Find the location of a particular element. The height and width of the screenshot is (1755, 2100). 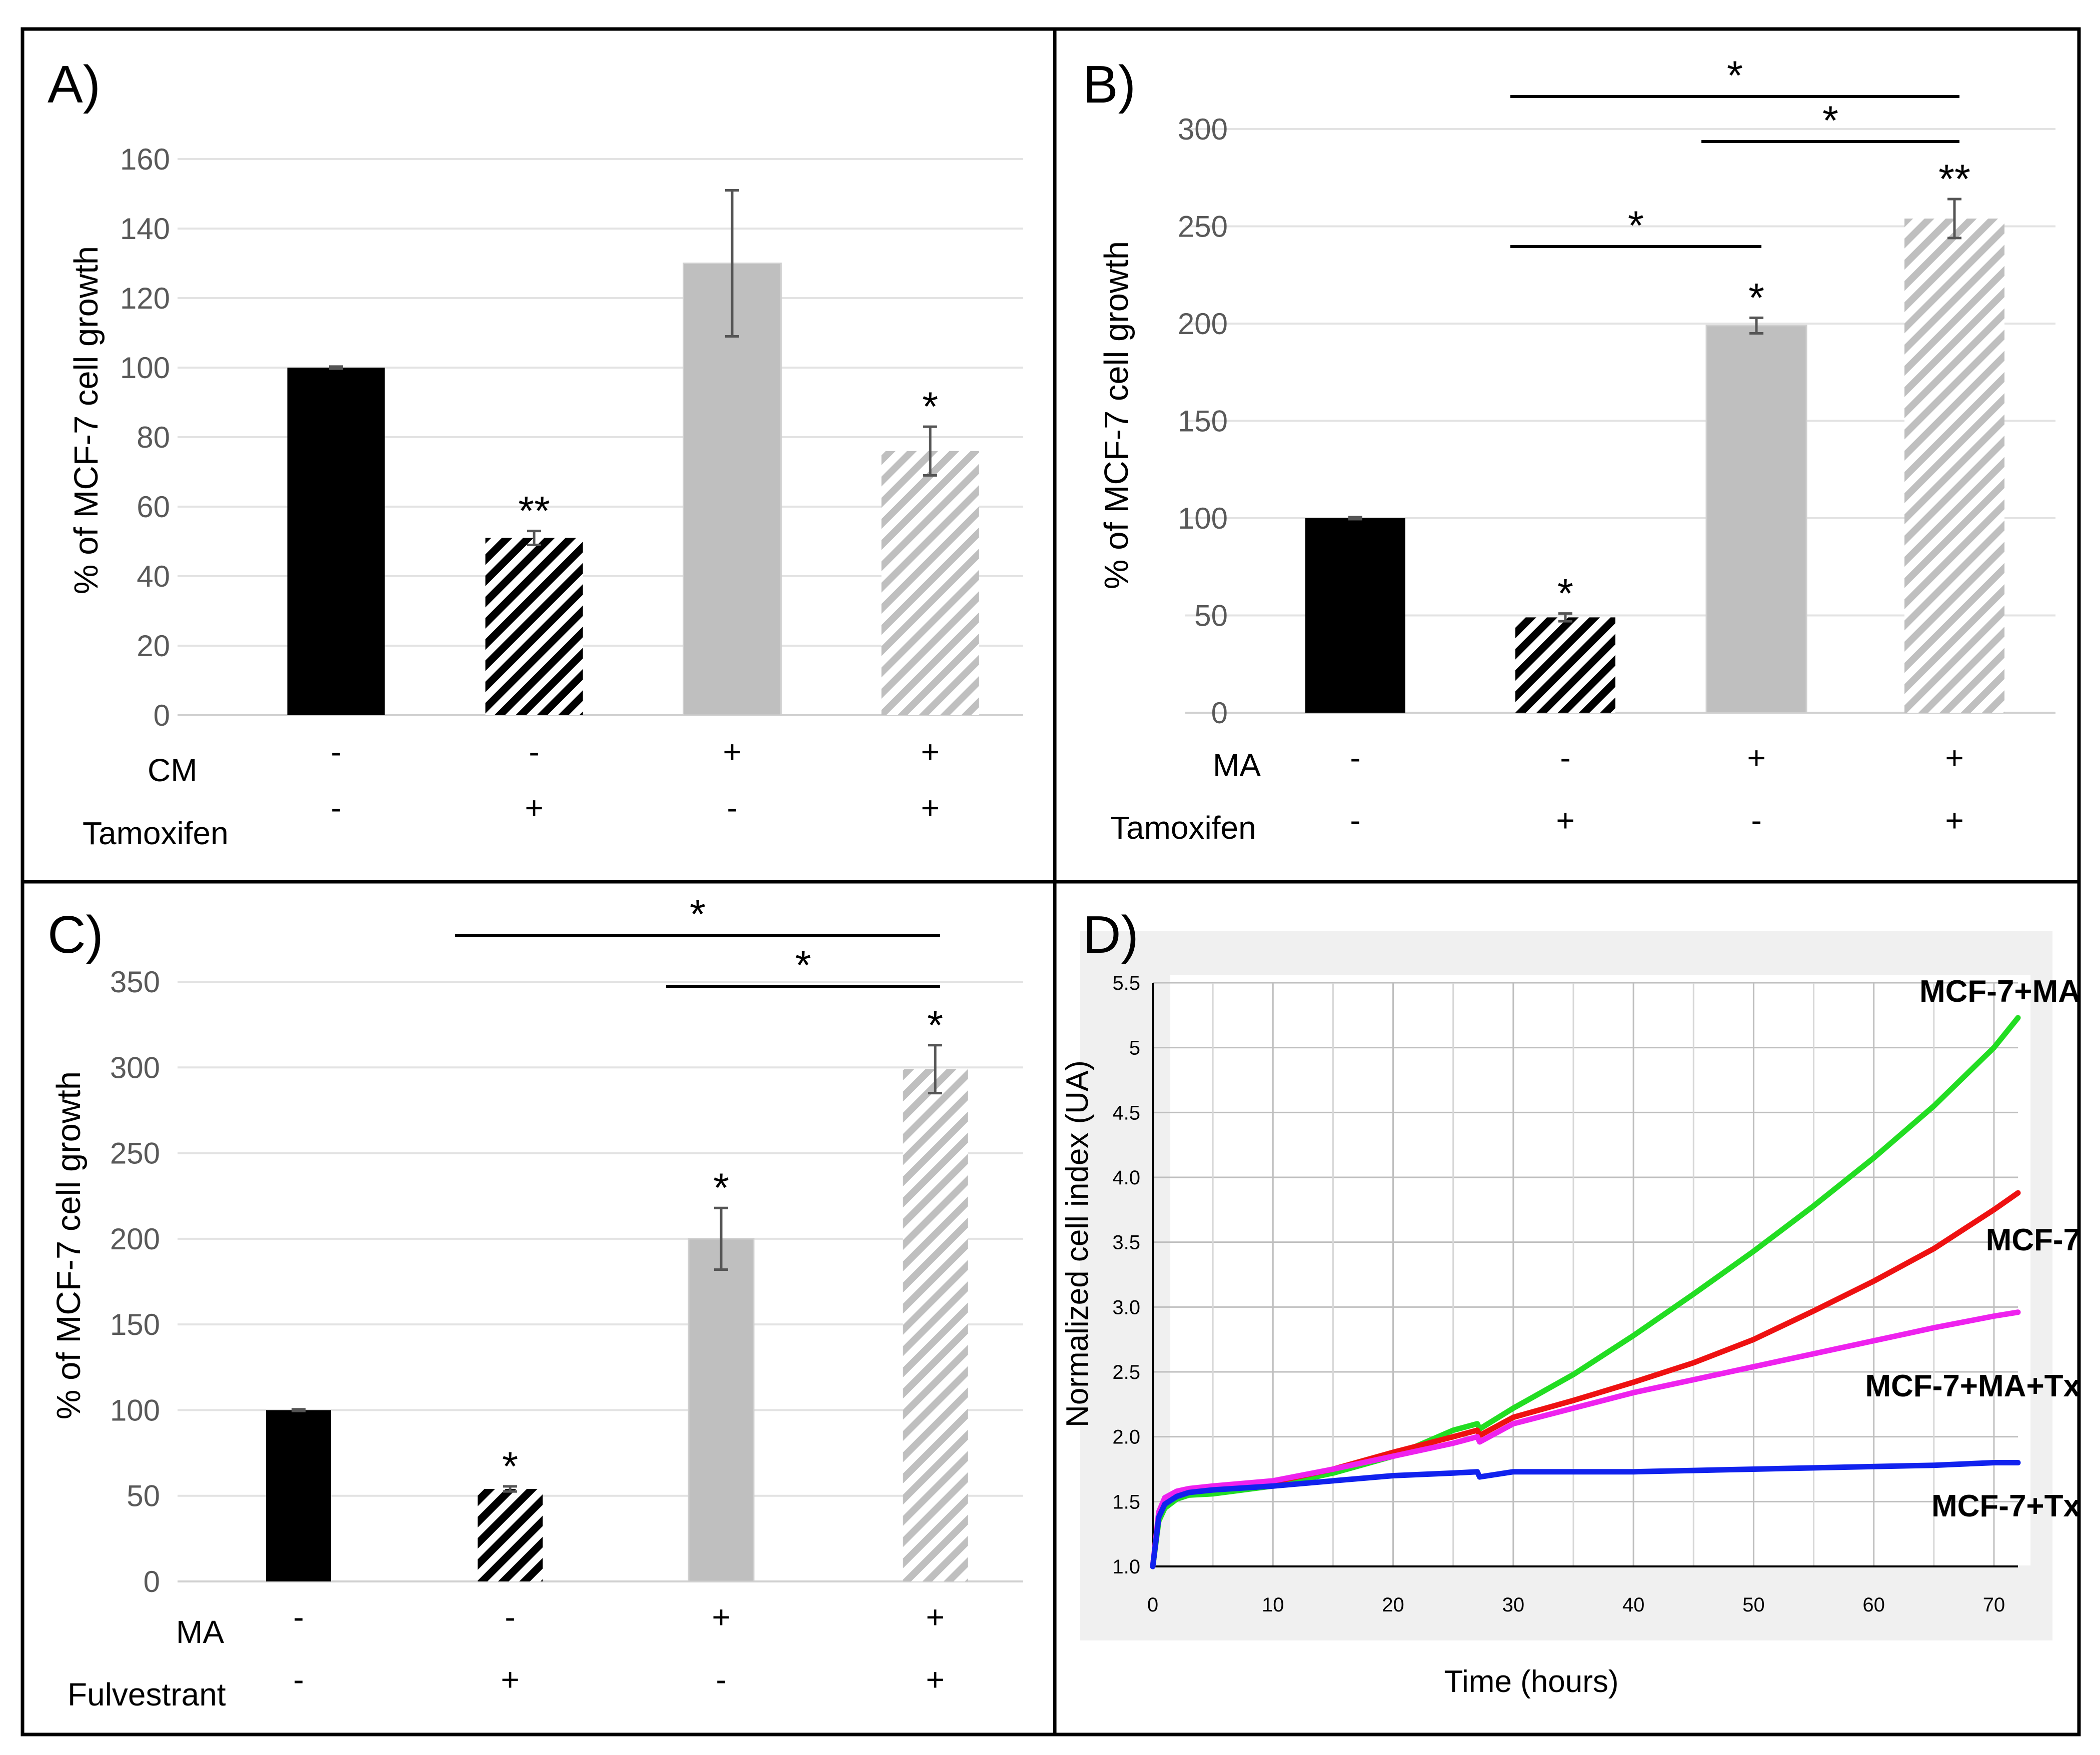

panel-b-y-axis-label: % of MCF-7 cell growth is located at coordinates (1116, 415).